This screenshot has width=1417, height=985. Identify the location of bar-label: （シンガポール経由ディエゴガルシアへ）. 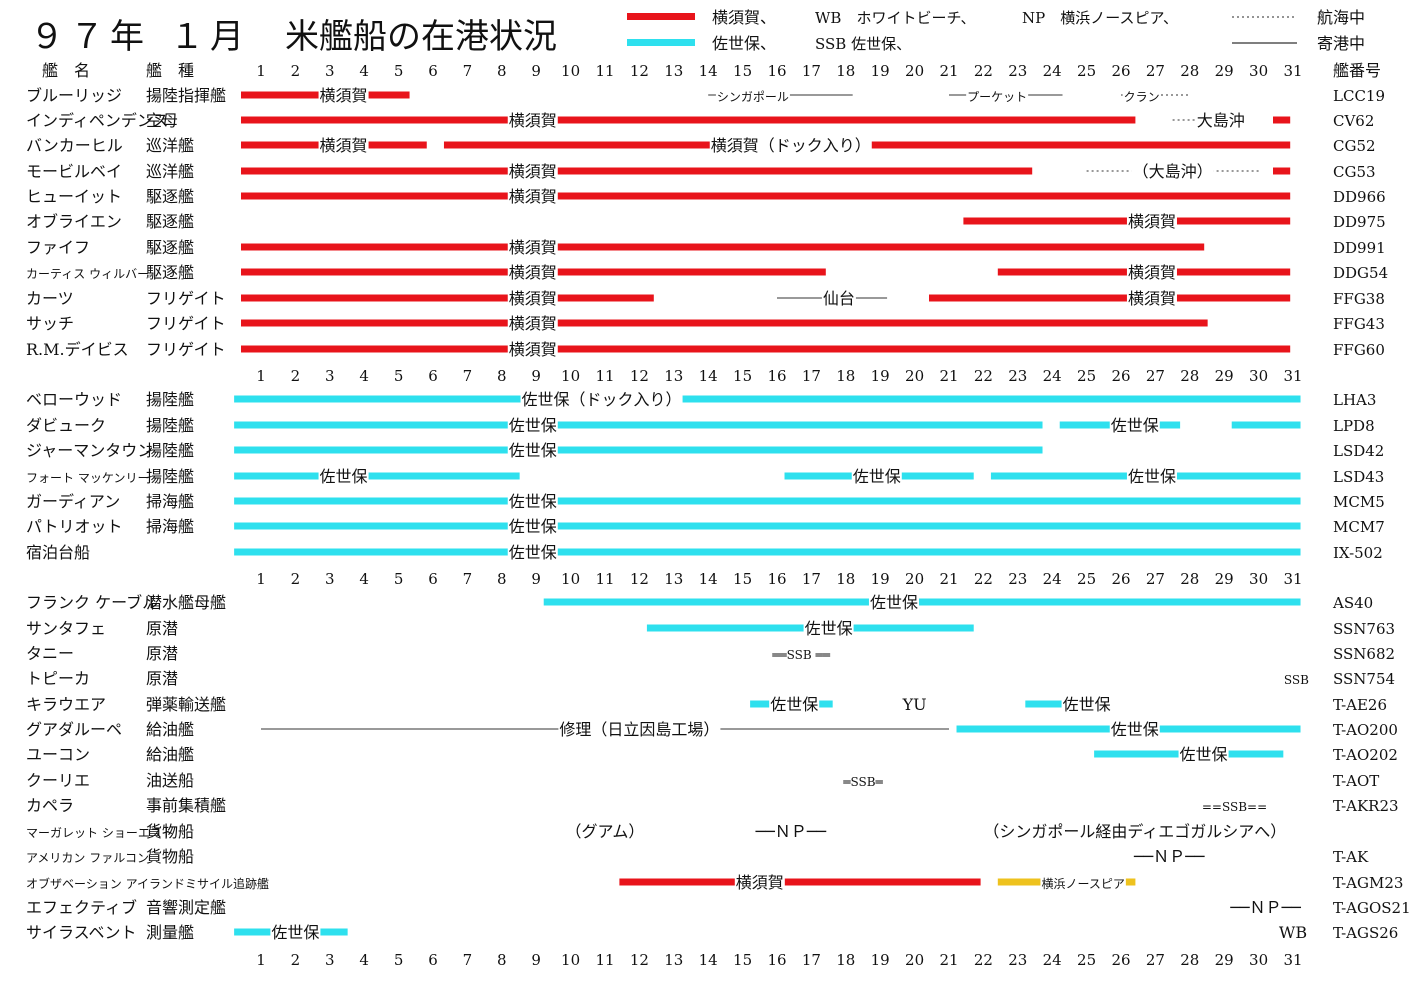
(1134, 831).